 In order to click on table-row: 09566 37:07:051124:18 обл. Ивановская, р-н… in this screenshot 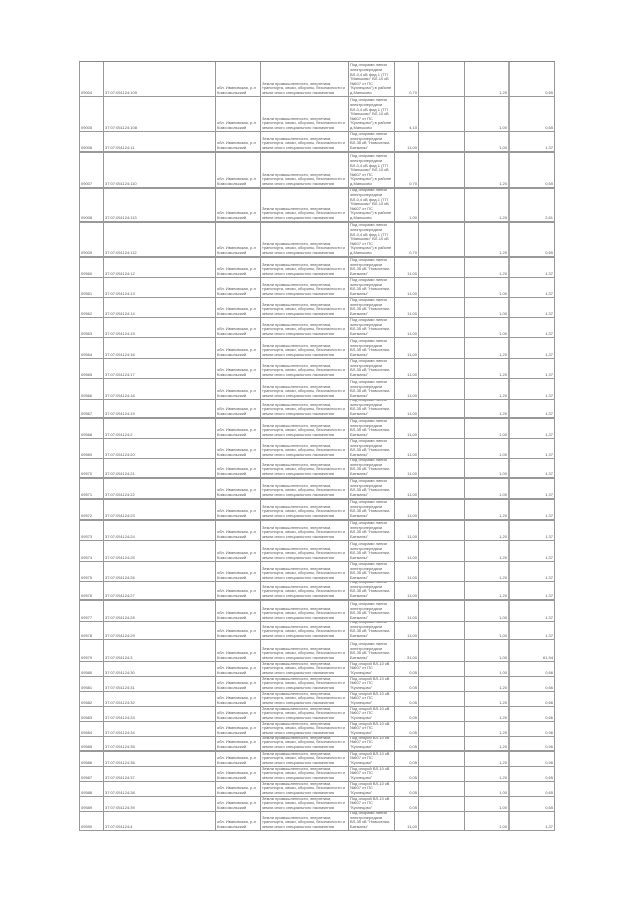, I will do `click(317, 389)`.